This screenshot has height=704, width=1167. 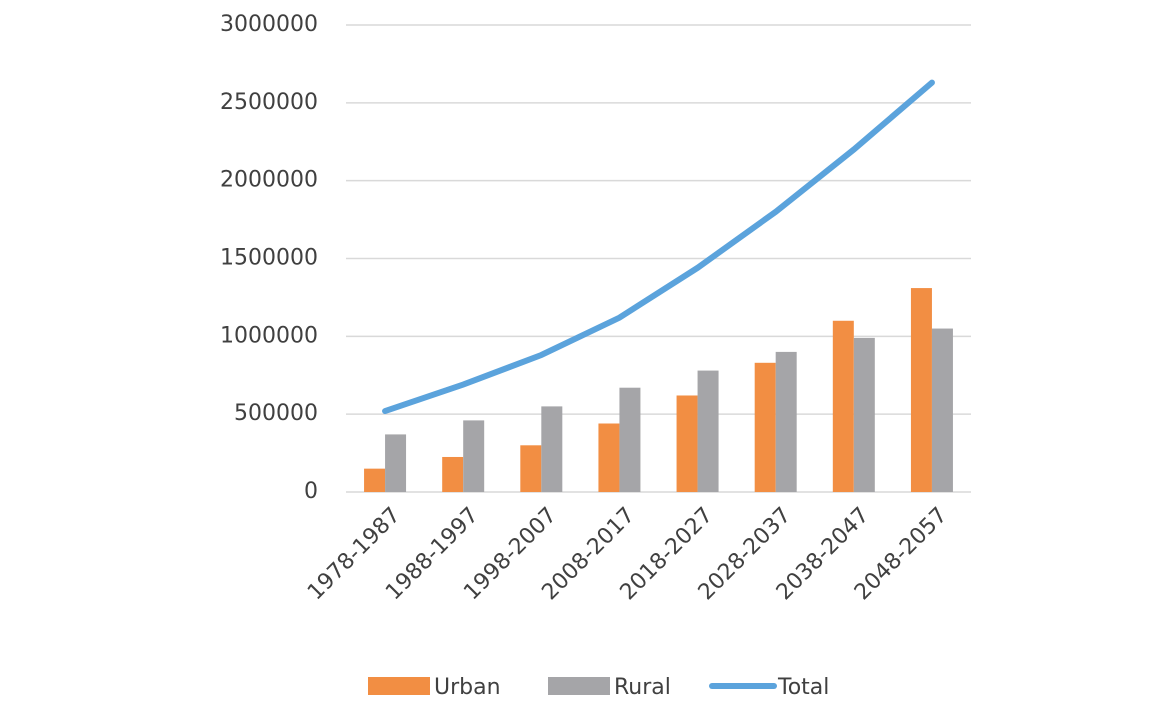 I want to click on y-tick-label: 2000000, so click(x=269, y=180).